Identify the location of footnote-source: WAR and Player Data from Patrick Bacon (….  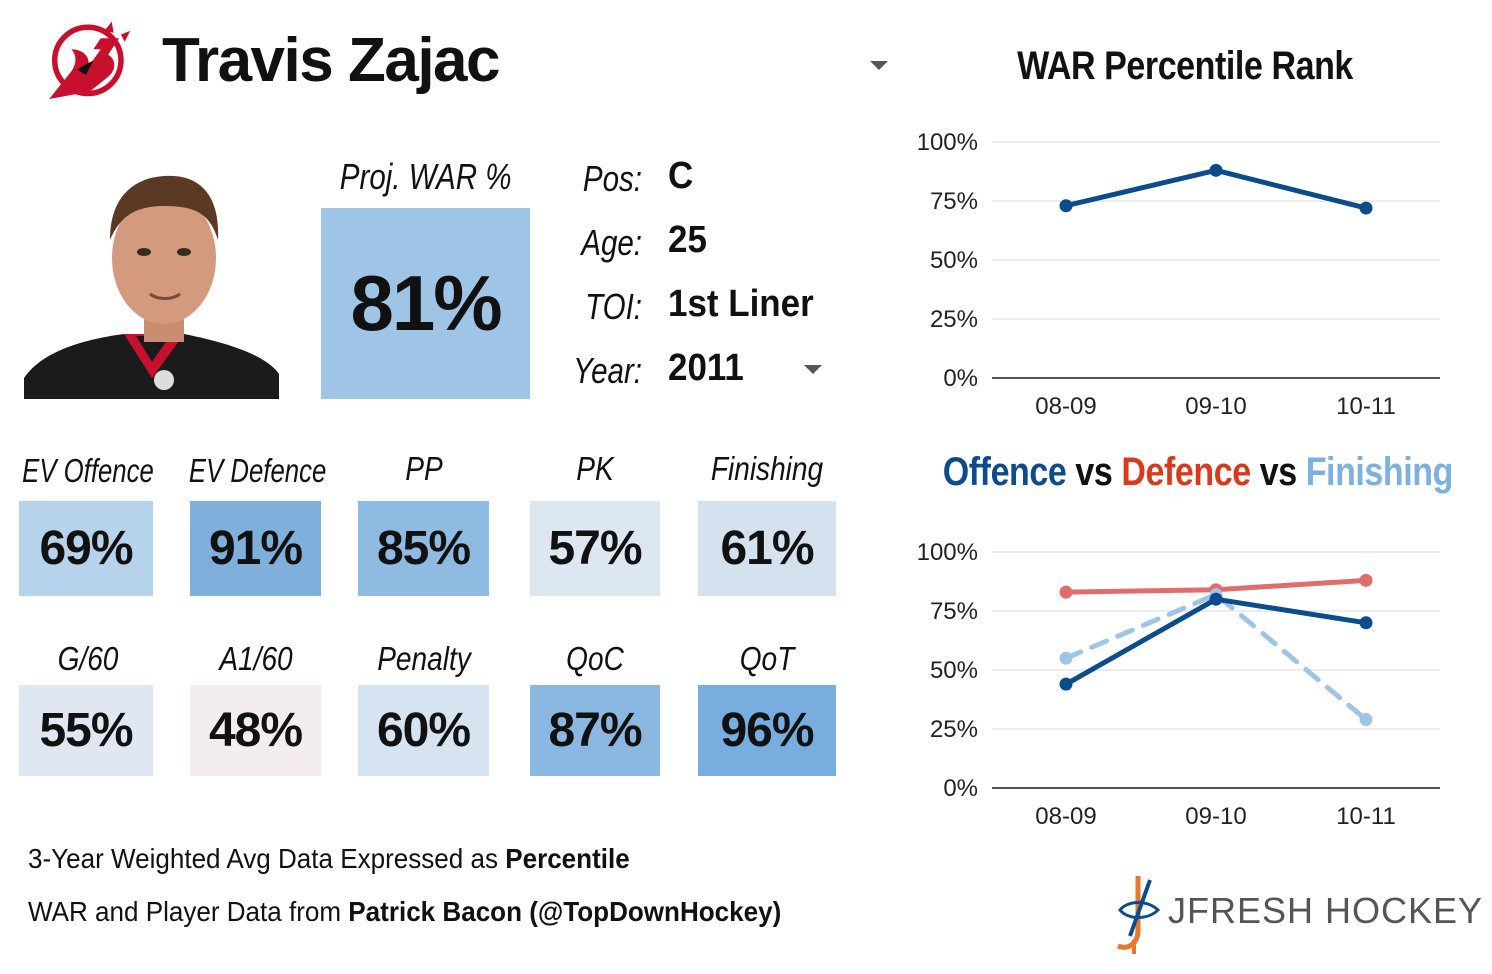
(404, 912).